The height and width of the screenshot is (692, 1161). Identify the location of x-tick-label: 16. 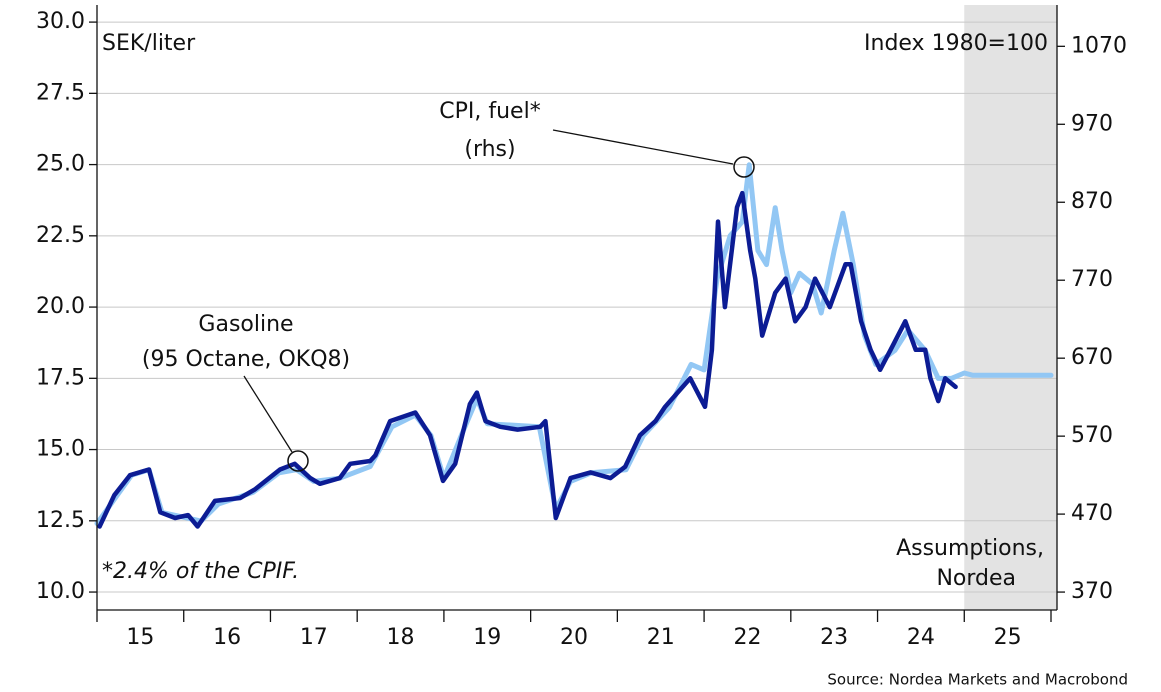
(227, 637).